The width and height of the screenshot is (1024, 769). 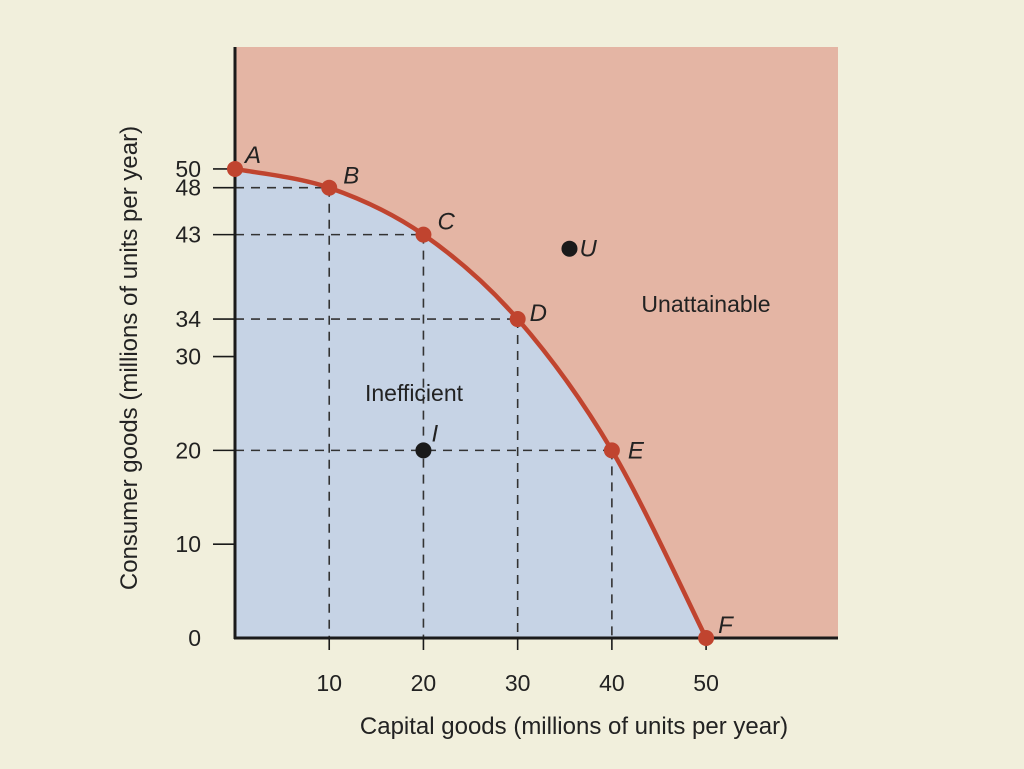 What do you see at coordinates (423, 234) in the screenshot?
I see `point-c` at bounding box center [423, 234].